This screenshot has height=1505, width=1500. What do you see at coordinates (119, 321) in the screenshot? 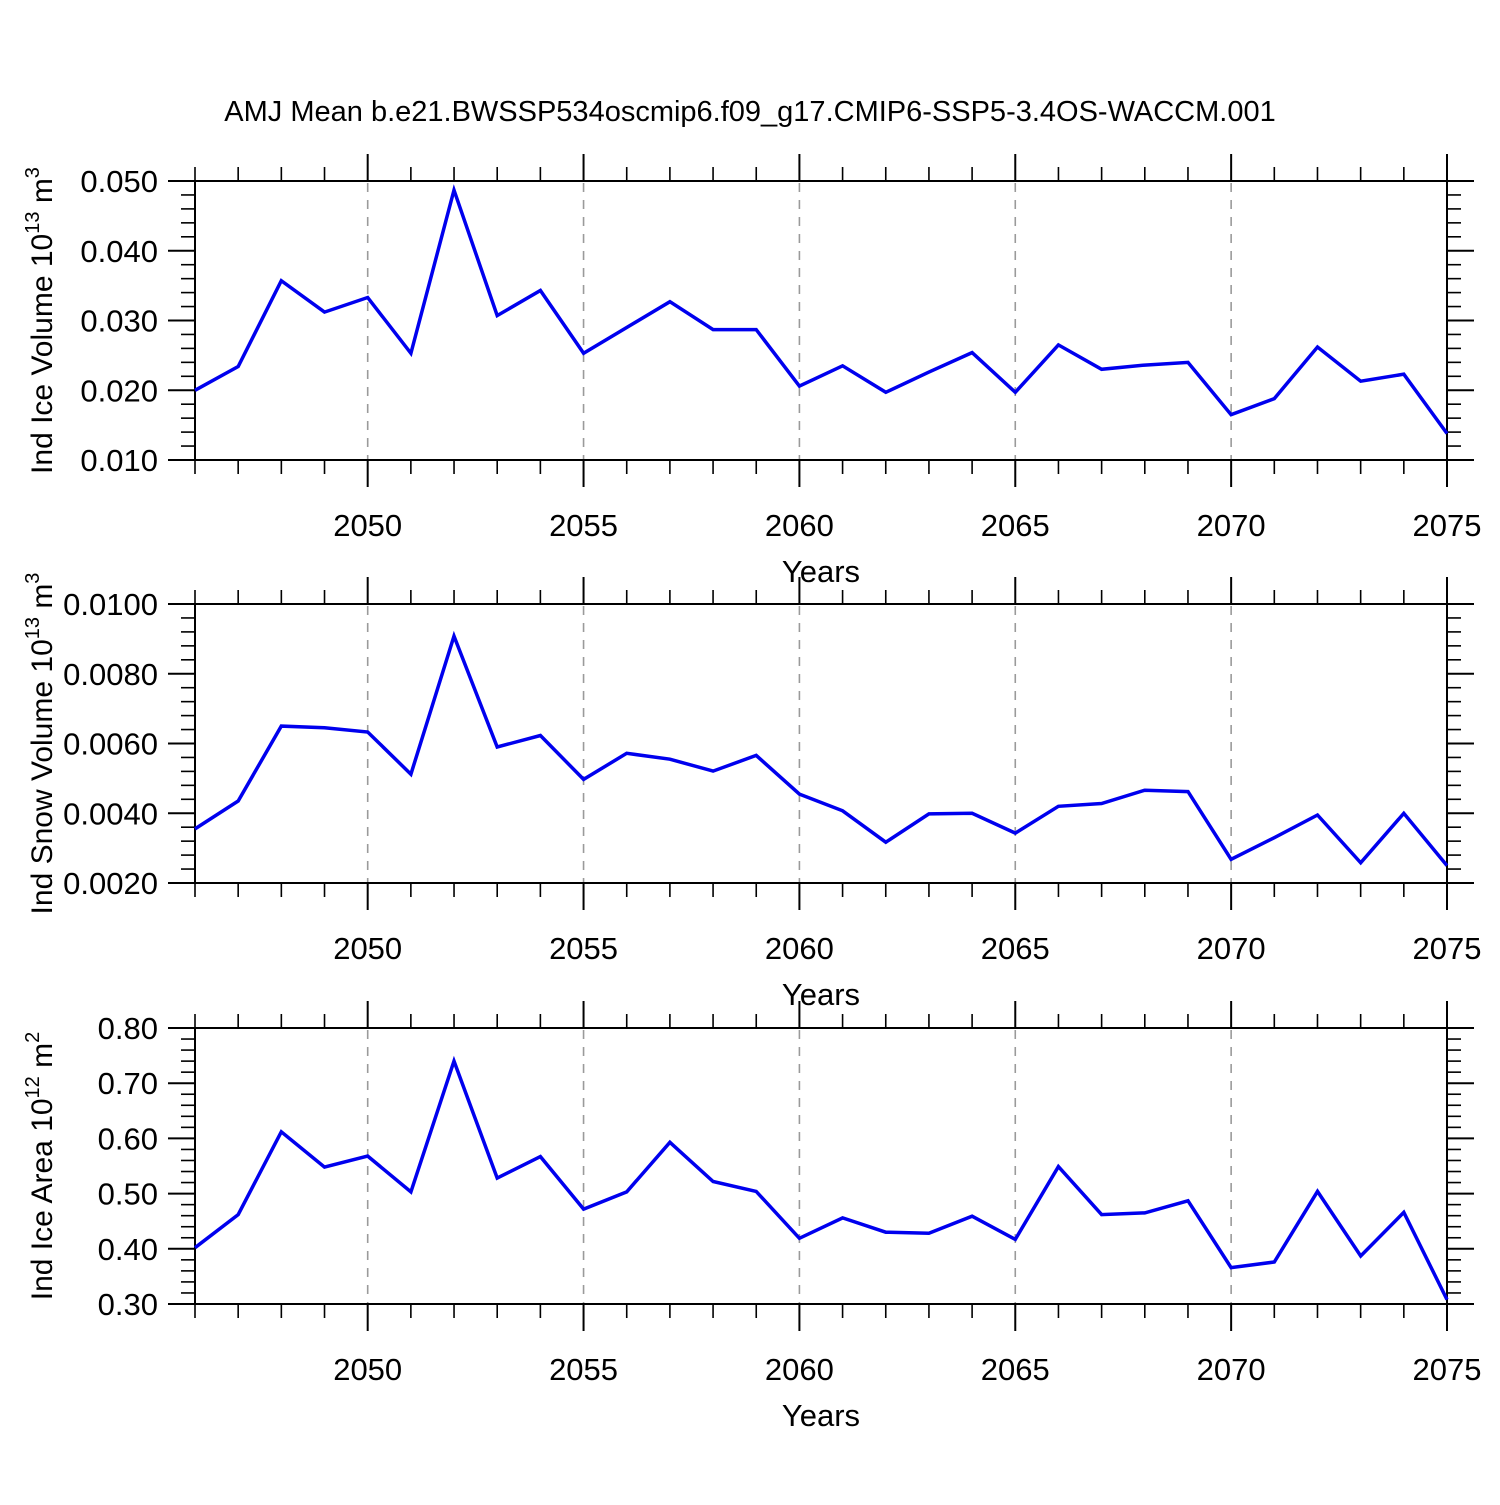
I see `y-tick-label: 0.030` at bounding box center [119, 321].